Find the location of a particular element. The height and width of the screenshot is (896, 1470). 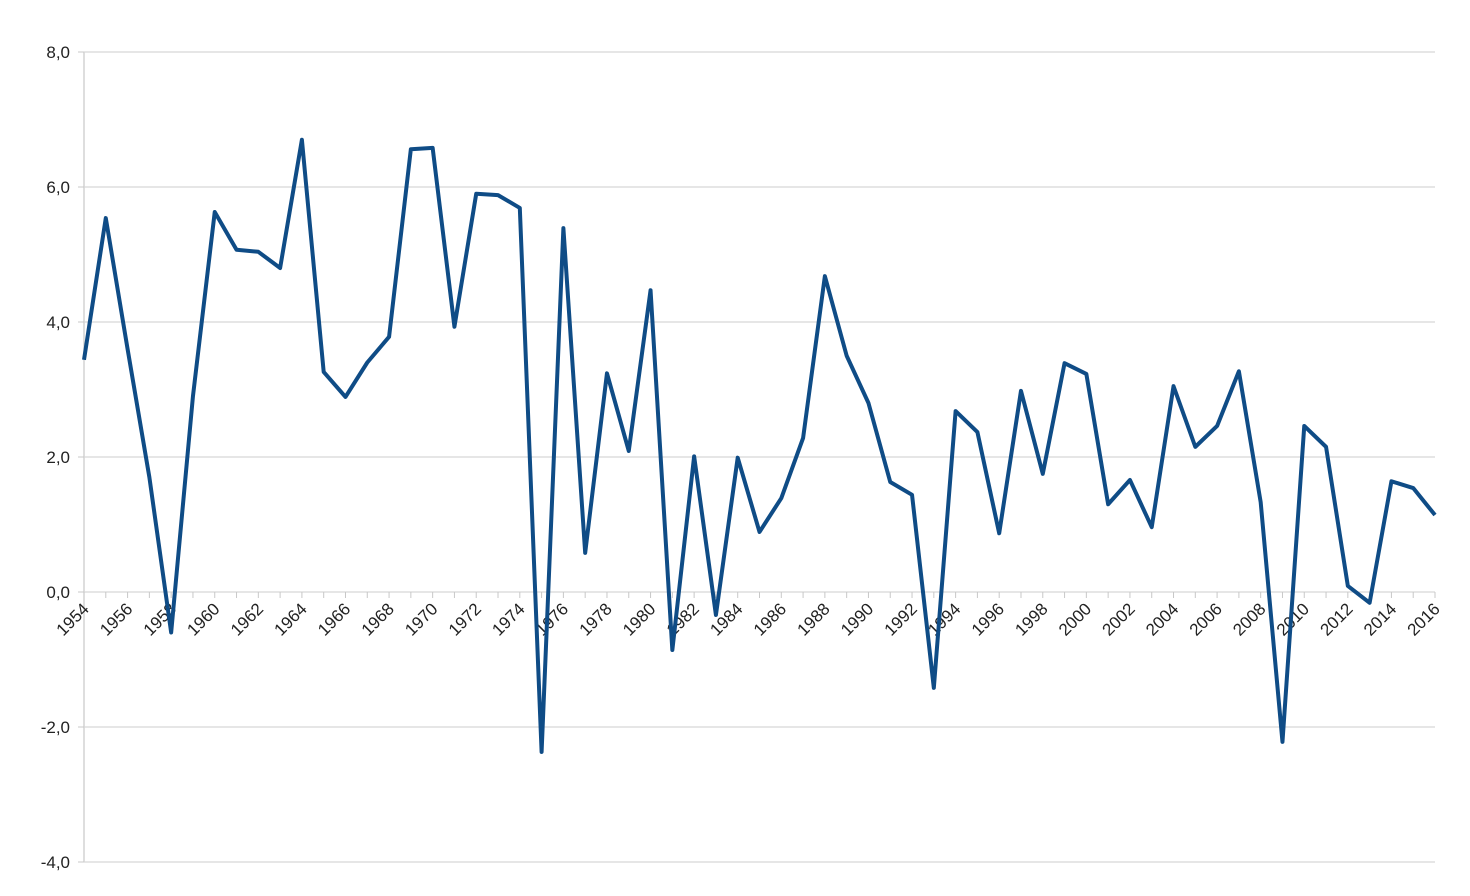

x-tick-label: 1988 is located at coordinates (814, 619).